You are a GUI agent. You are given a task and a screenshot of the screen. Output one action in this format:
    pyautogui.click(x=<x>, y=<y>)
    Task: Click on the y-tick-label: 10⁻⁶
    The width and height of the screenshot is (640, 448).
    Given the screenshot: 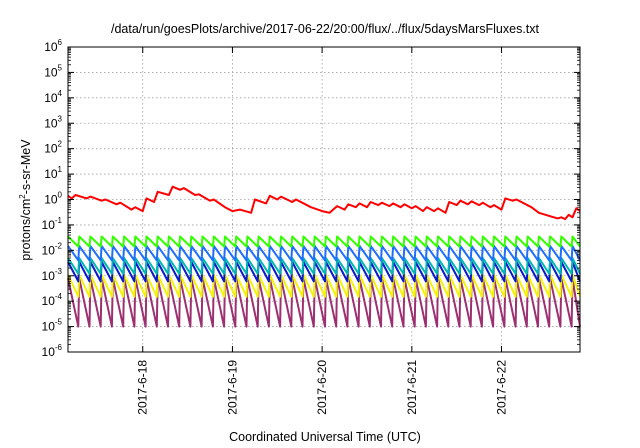 What is the action you would take?
    pyautogui.click(x=52, y=351)
    